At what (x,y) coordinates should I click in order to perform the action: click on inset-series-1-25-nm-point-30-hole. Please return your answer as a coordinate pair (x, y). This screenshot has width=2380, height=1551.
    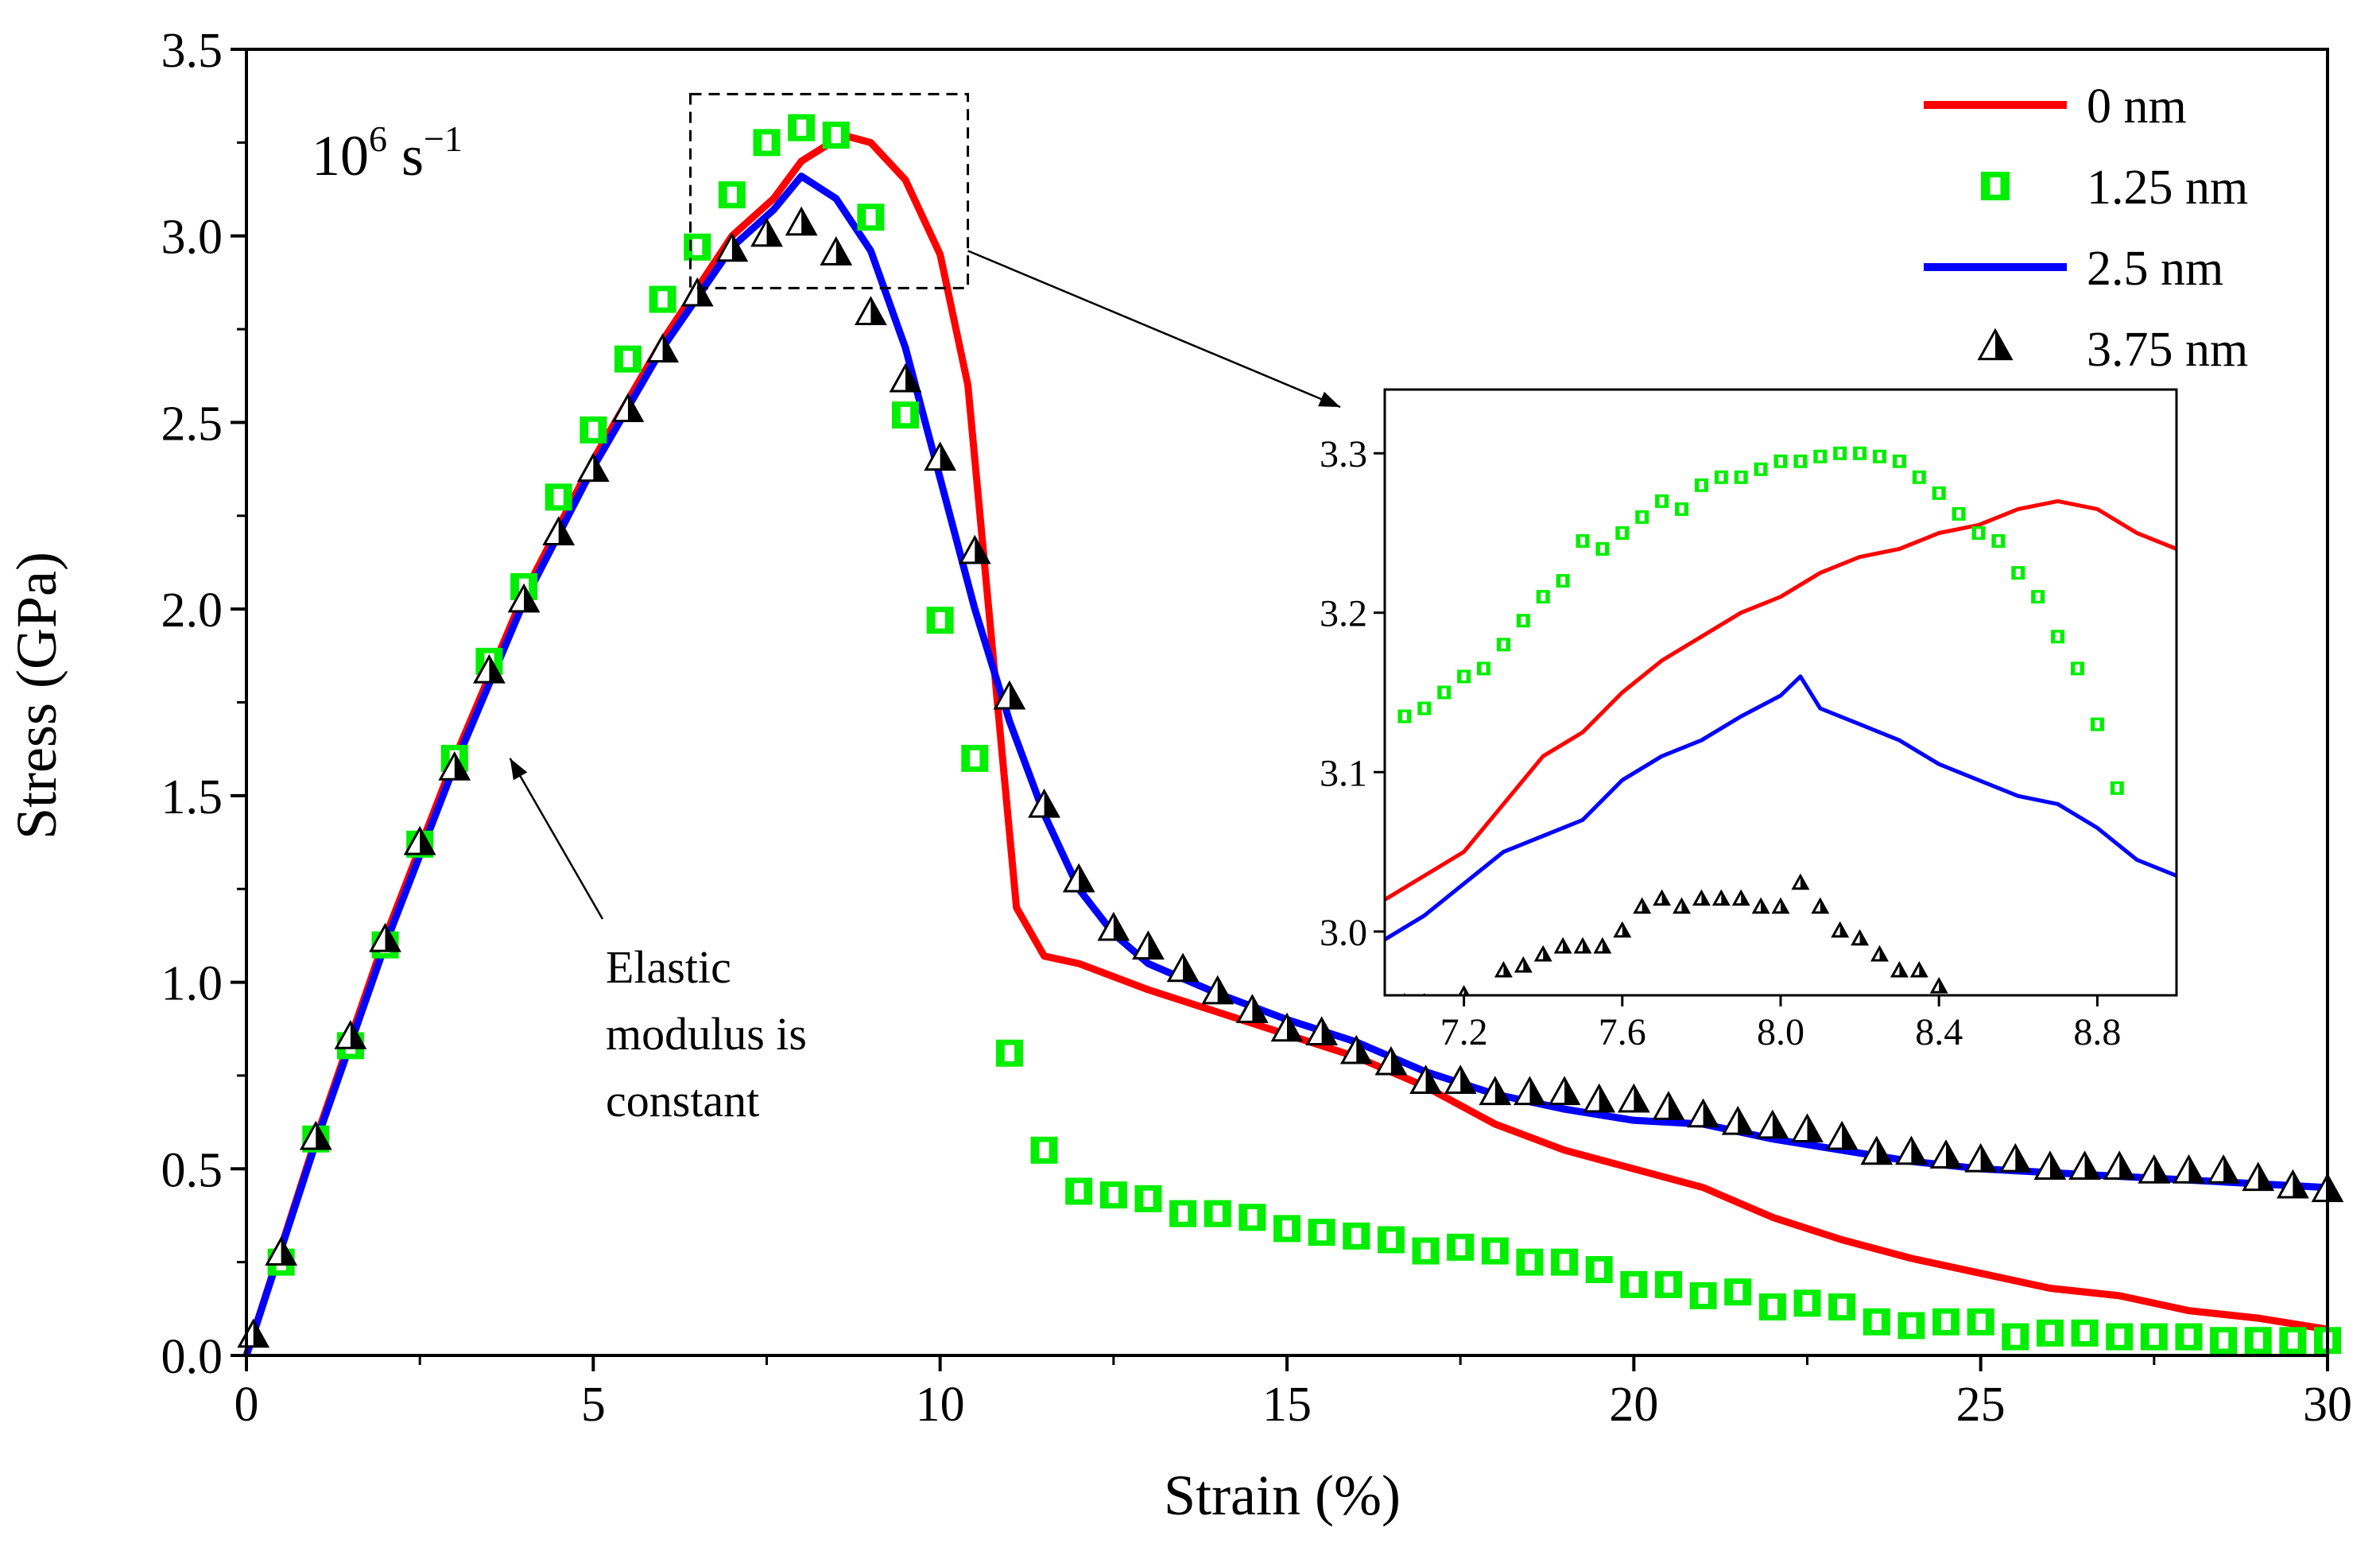
    Looking at the image, I should click on (1998, 541).